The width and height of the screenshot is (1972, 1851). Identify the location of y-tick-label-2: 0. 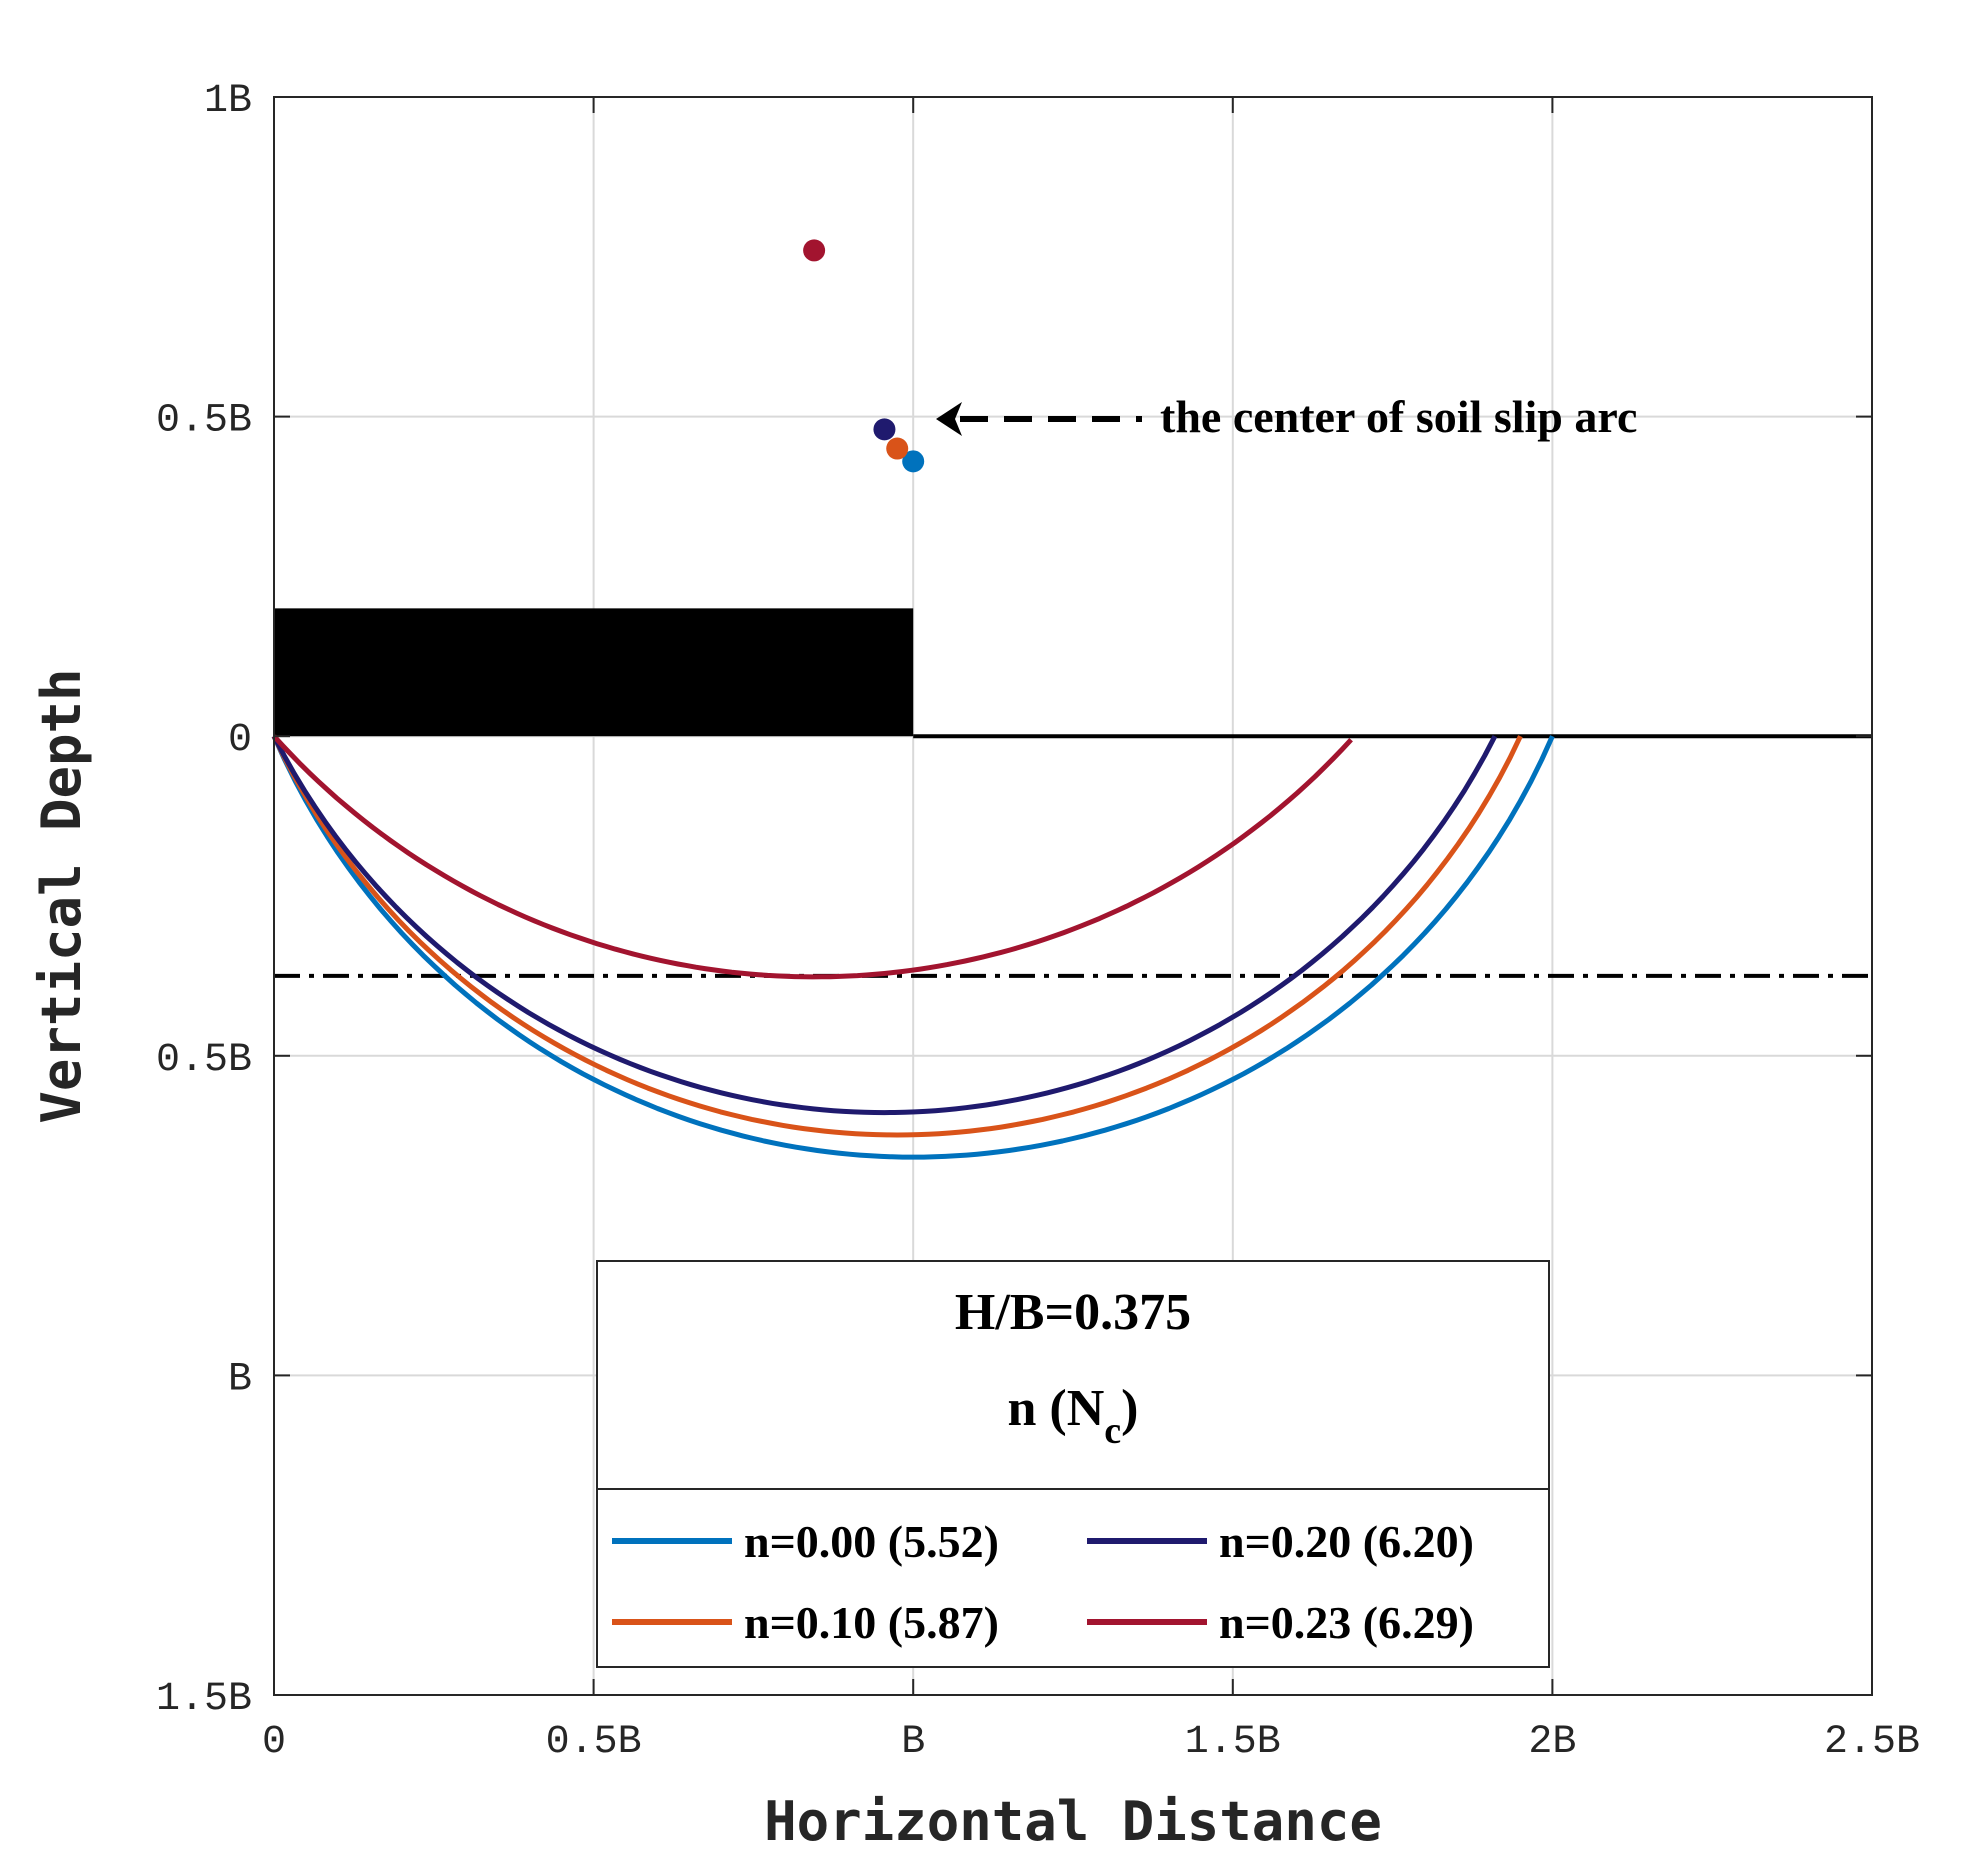
(240, 740).